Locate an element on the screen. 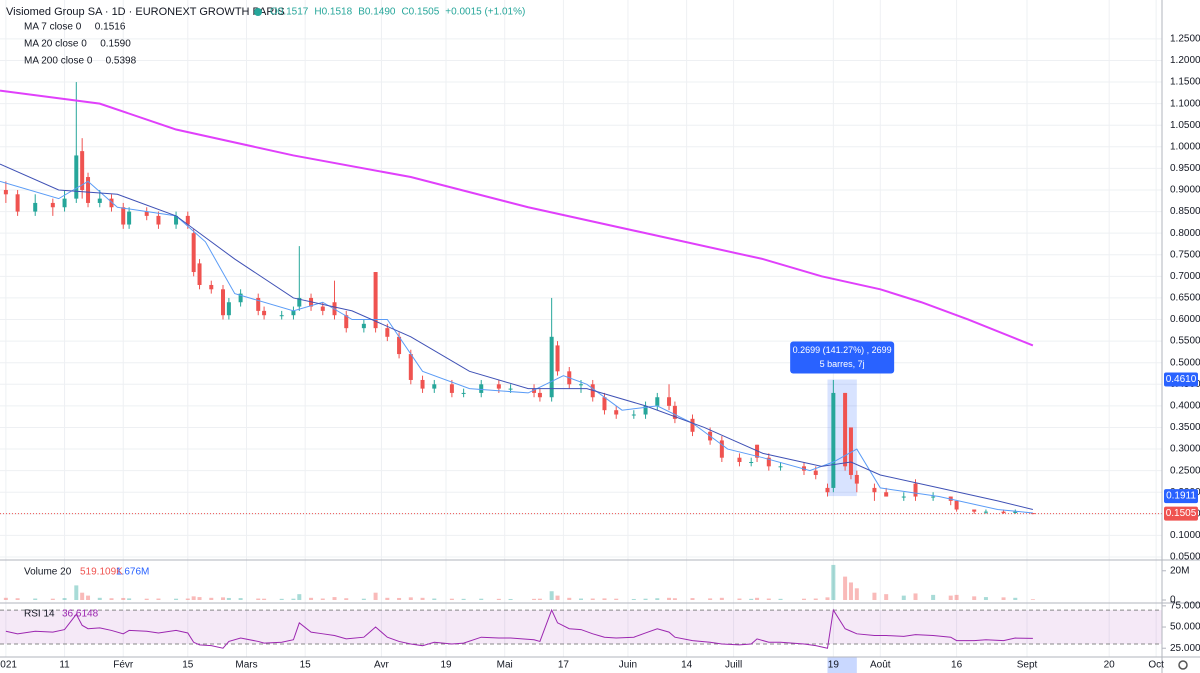 The image size is (1200, 673). status-dot is located at coordinates (258, 12).